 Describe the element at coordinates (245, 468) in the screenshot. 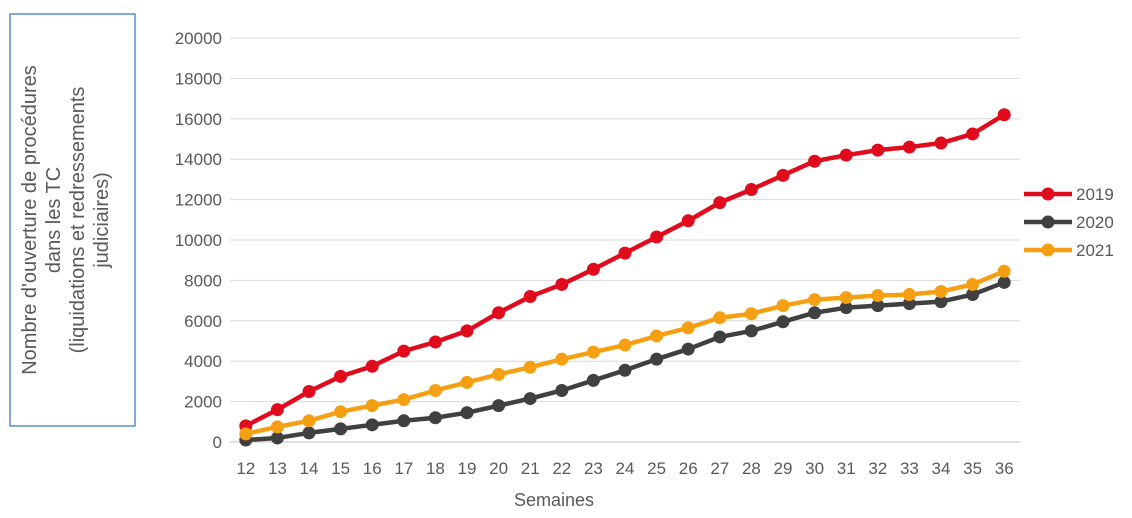

I see `x-tick-label: 12` at that location.